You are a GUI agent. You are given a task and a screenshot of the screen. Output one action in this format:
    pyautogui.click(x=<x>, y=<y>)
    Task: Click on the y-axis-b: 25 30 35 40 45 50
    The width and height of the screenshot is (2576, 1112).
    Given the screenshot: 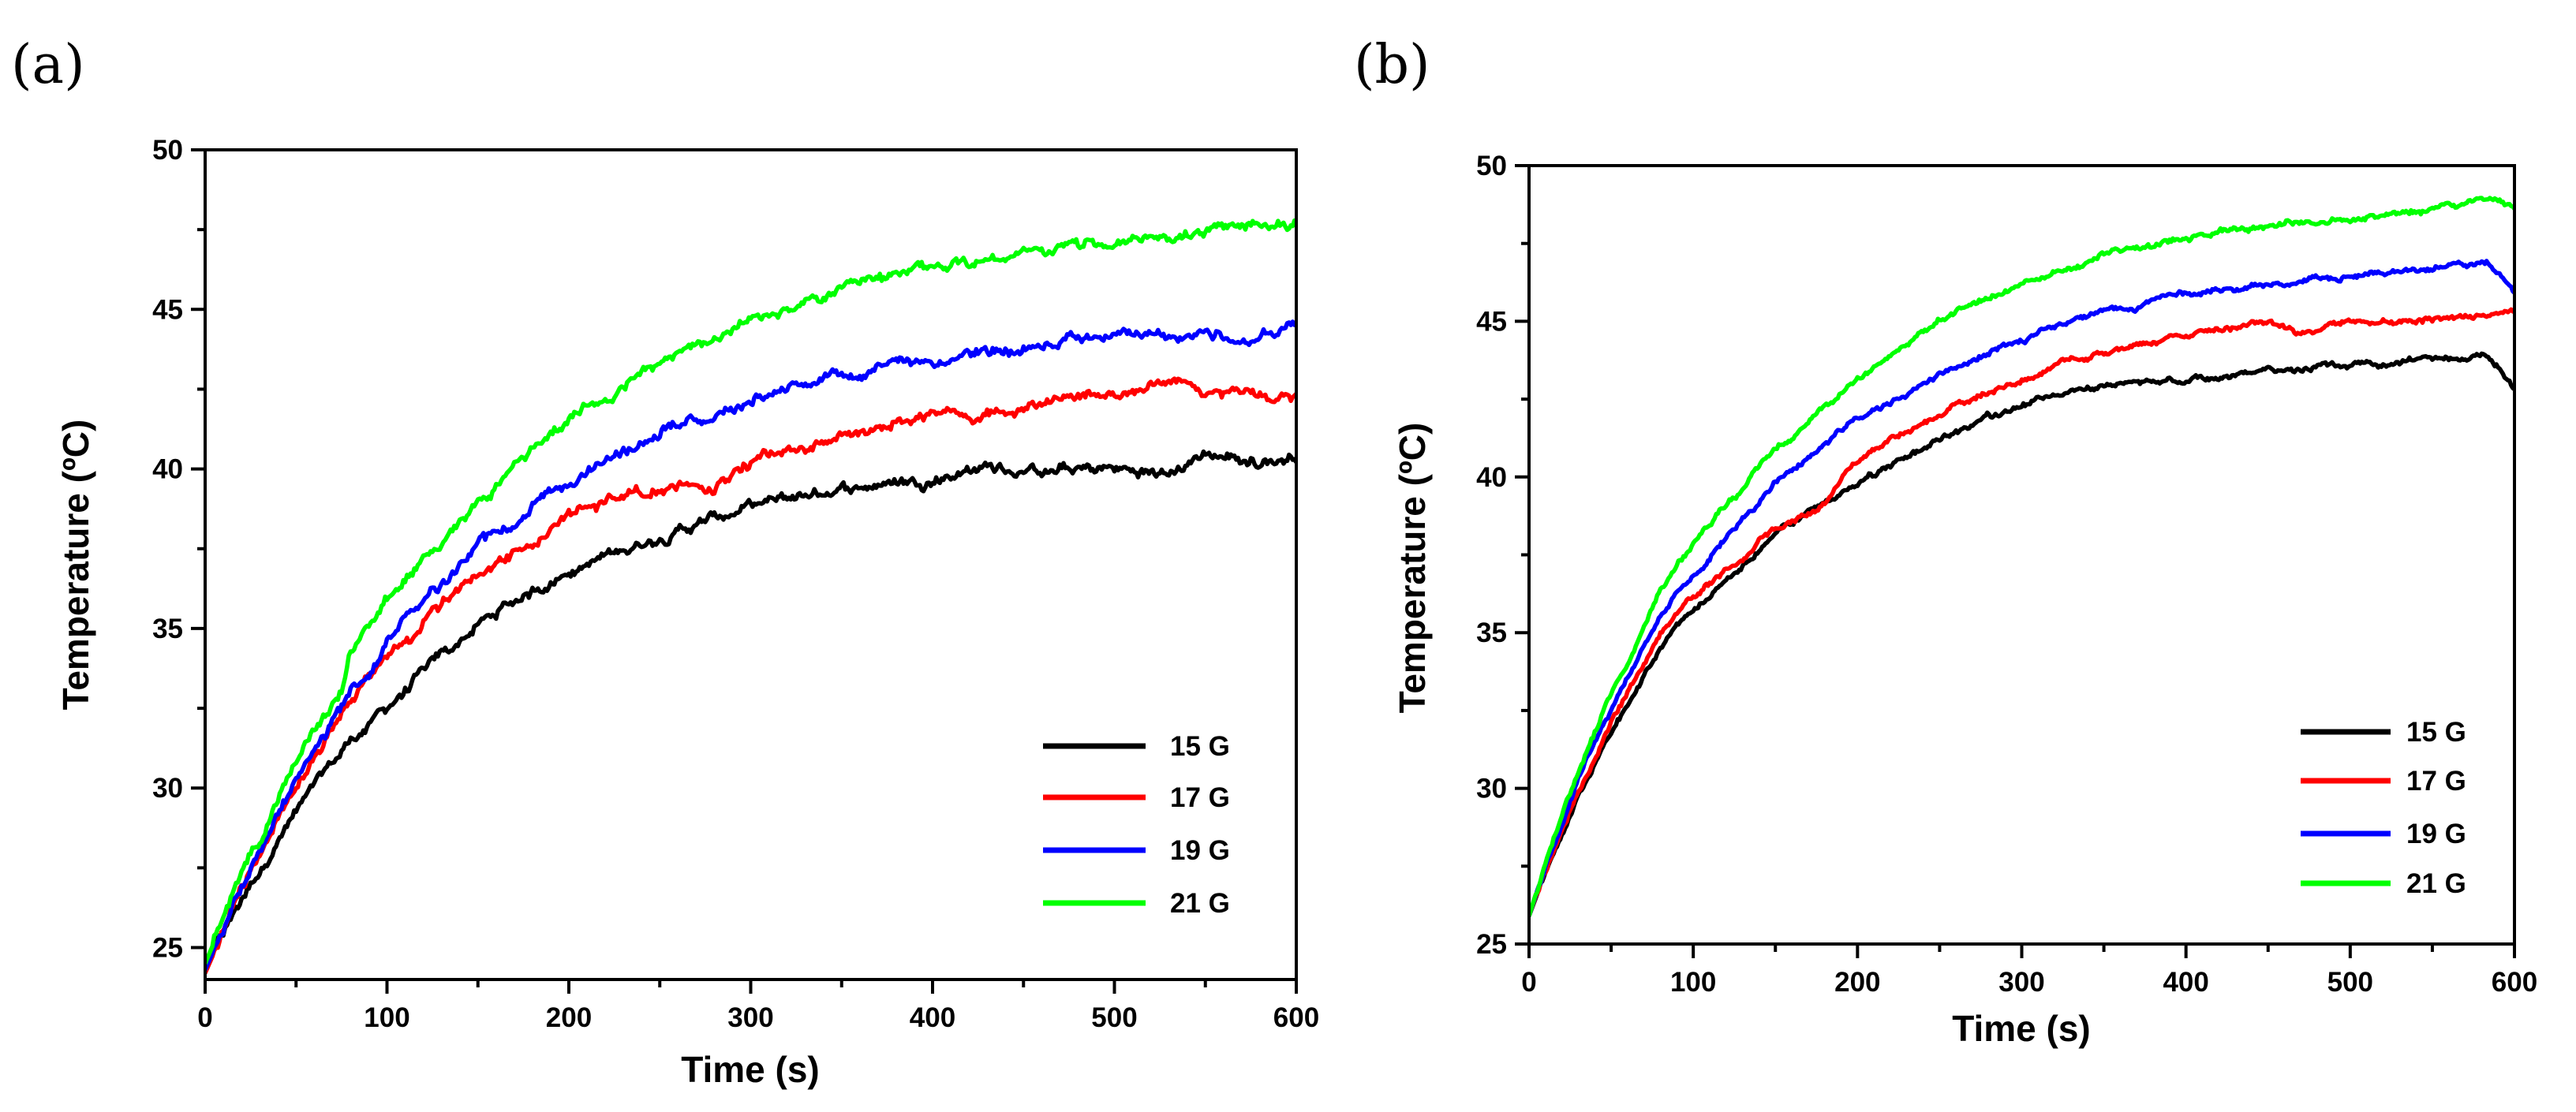 What is the action you would take?
    pyautogui.click(x=1502, y=555)
    